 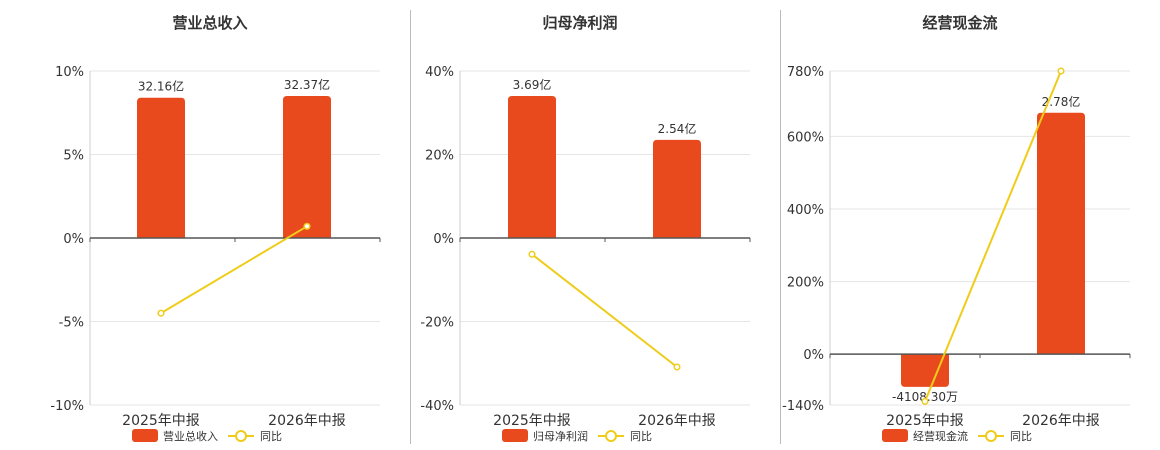 I want to click on legend-bar-label: 归母净利润, so click(x=560, y=436).